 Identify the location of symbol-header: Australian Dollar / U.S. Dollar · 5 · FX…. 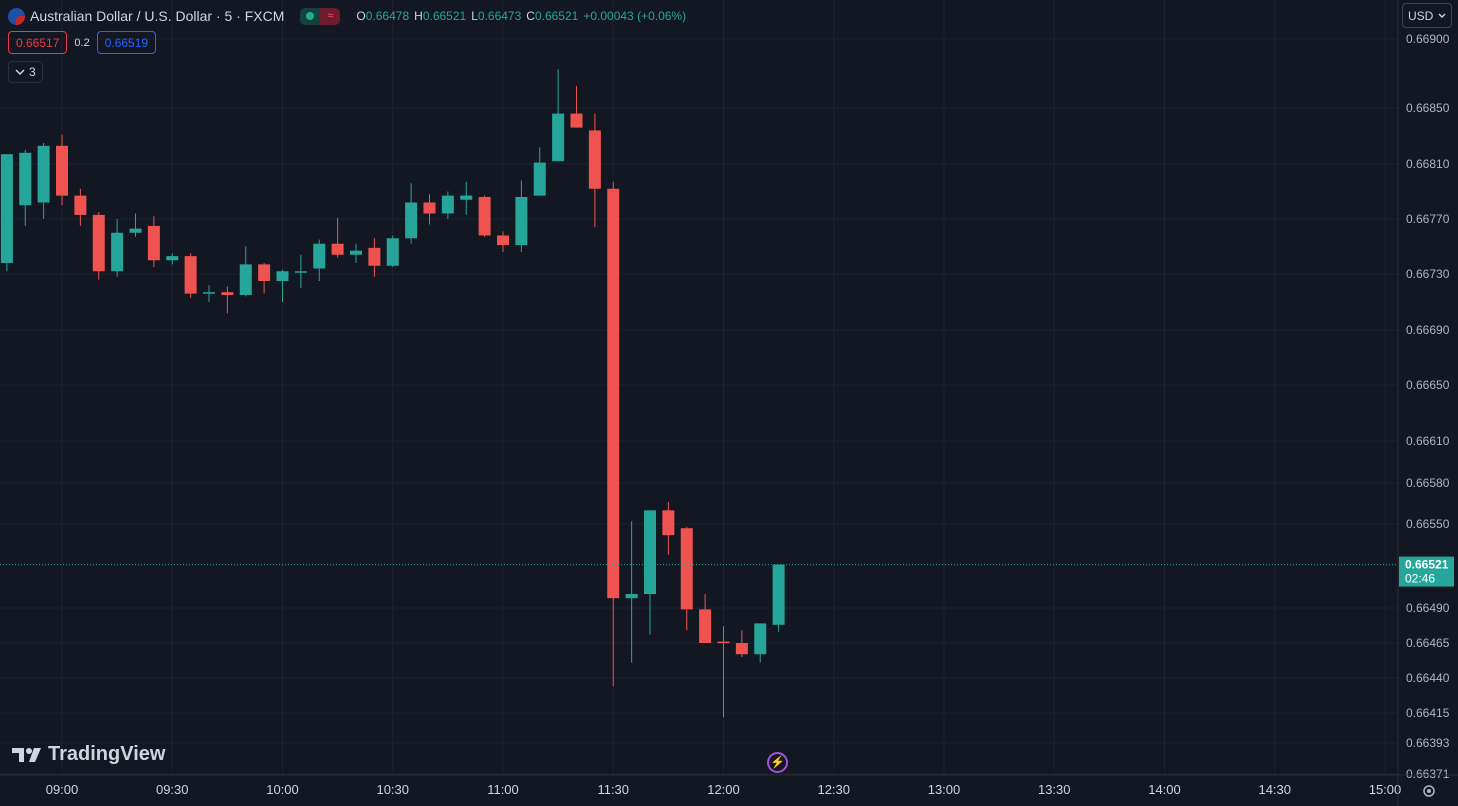
(347, 16).